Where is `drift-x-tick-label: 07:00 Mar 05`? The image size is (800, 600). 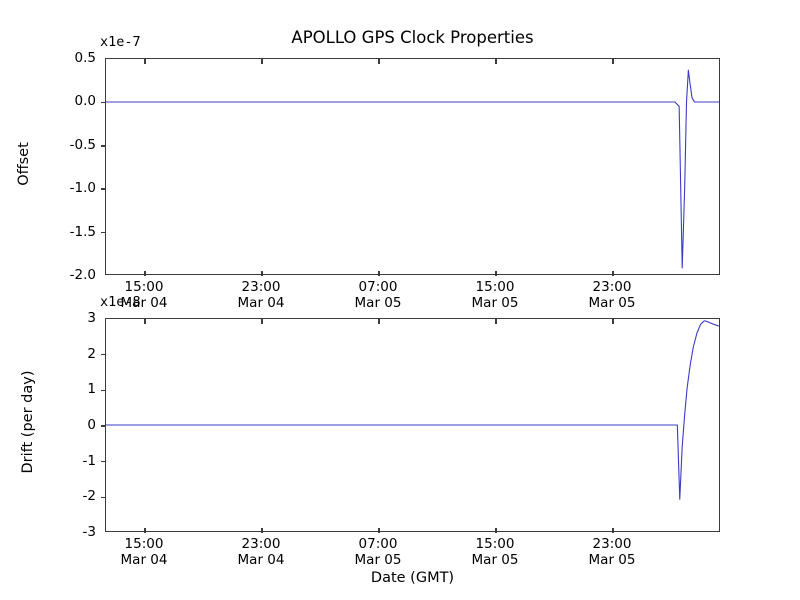
drift-x-tick-label: 07:00 Mar 05 is located at coordinates (378, 552).